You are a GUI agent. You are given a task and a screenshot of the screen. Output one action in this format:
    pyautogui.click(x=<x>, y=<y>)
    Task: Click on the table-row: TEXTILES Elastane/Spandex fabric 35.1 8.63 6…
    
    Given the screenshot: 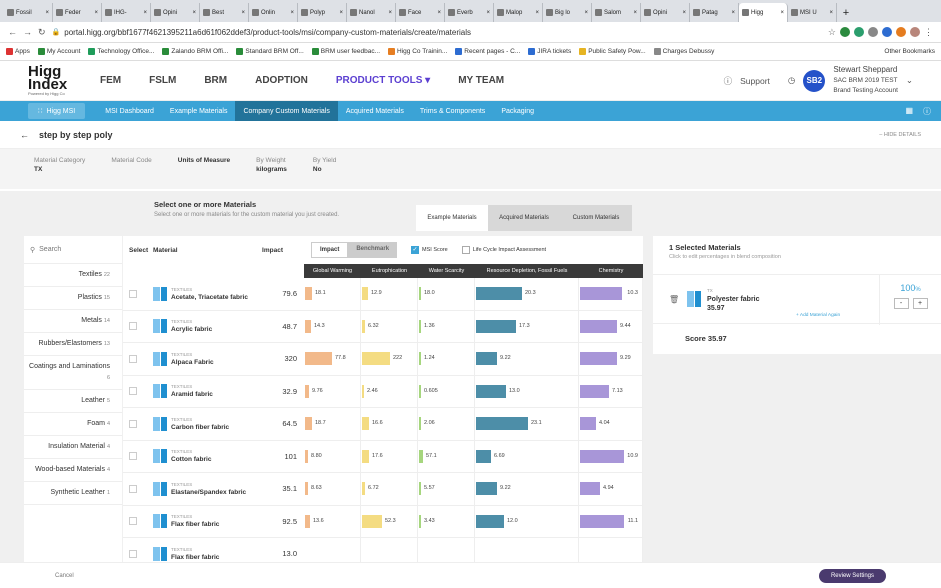 What is the action you would take?
    pyautogui.click(x=383, y=489)
    